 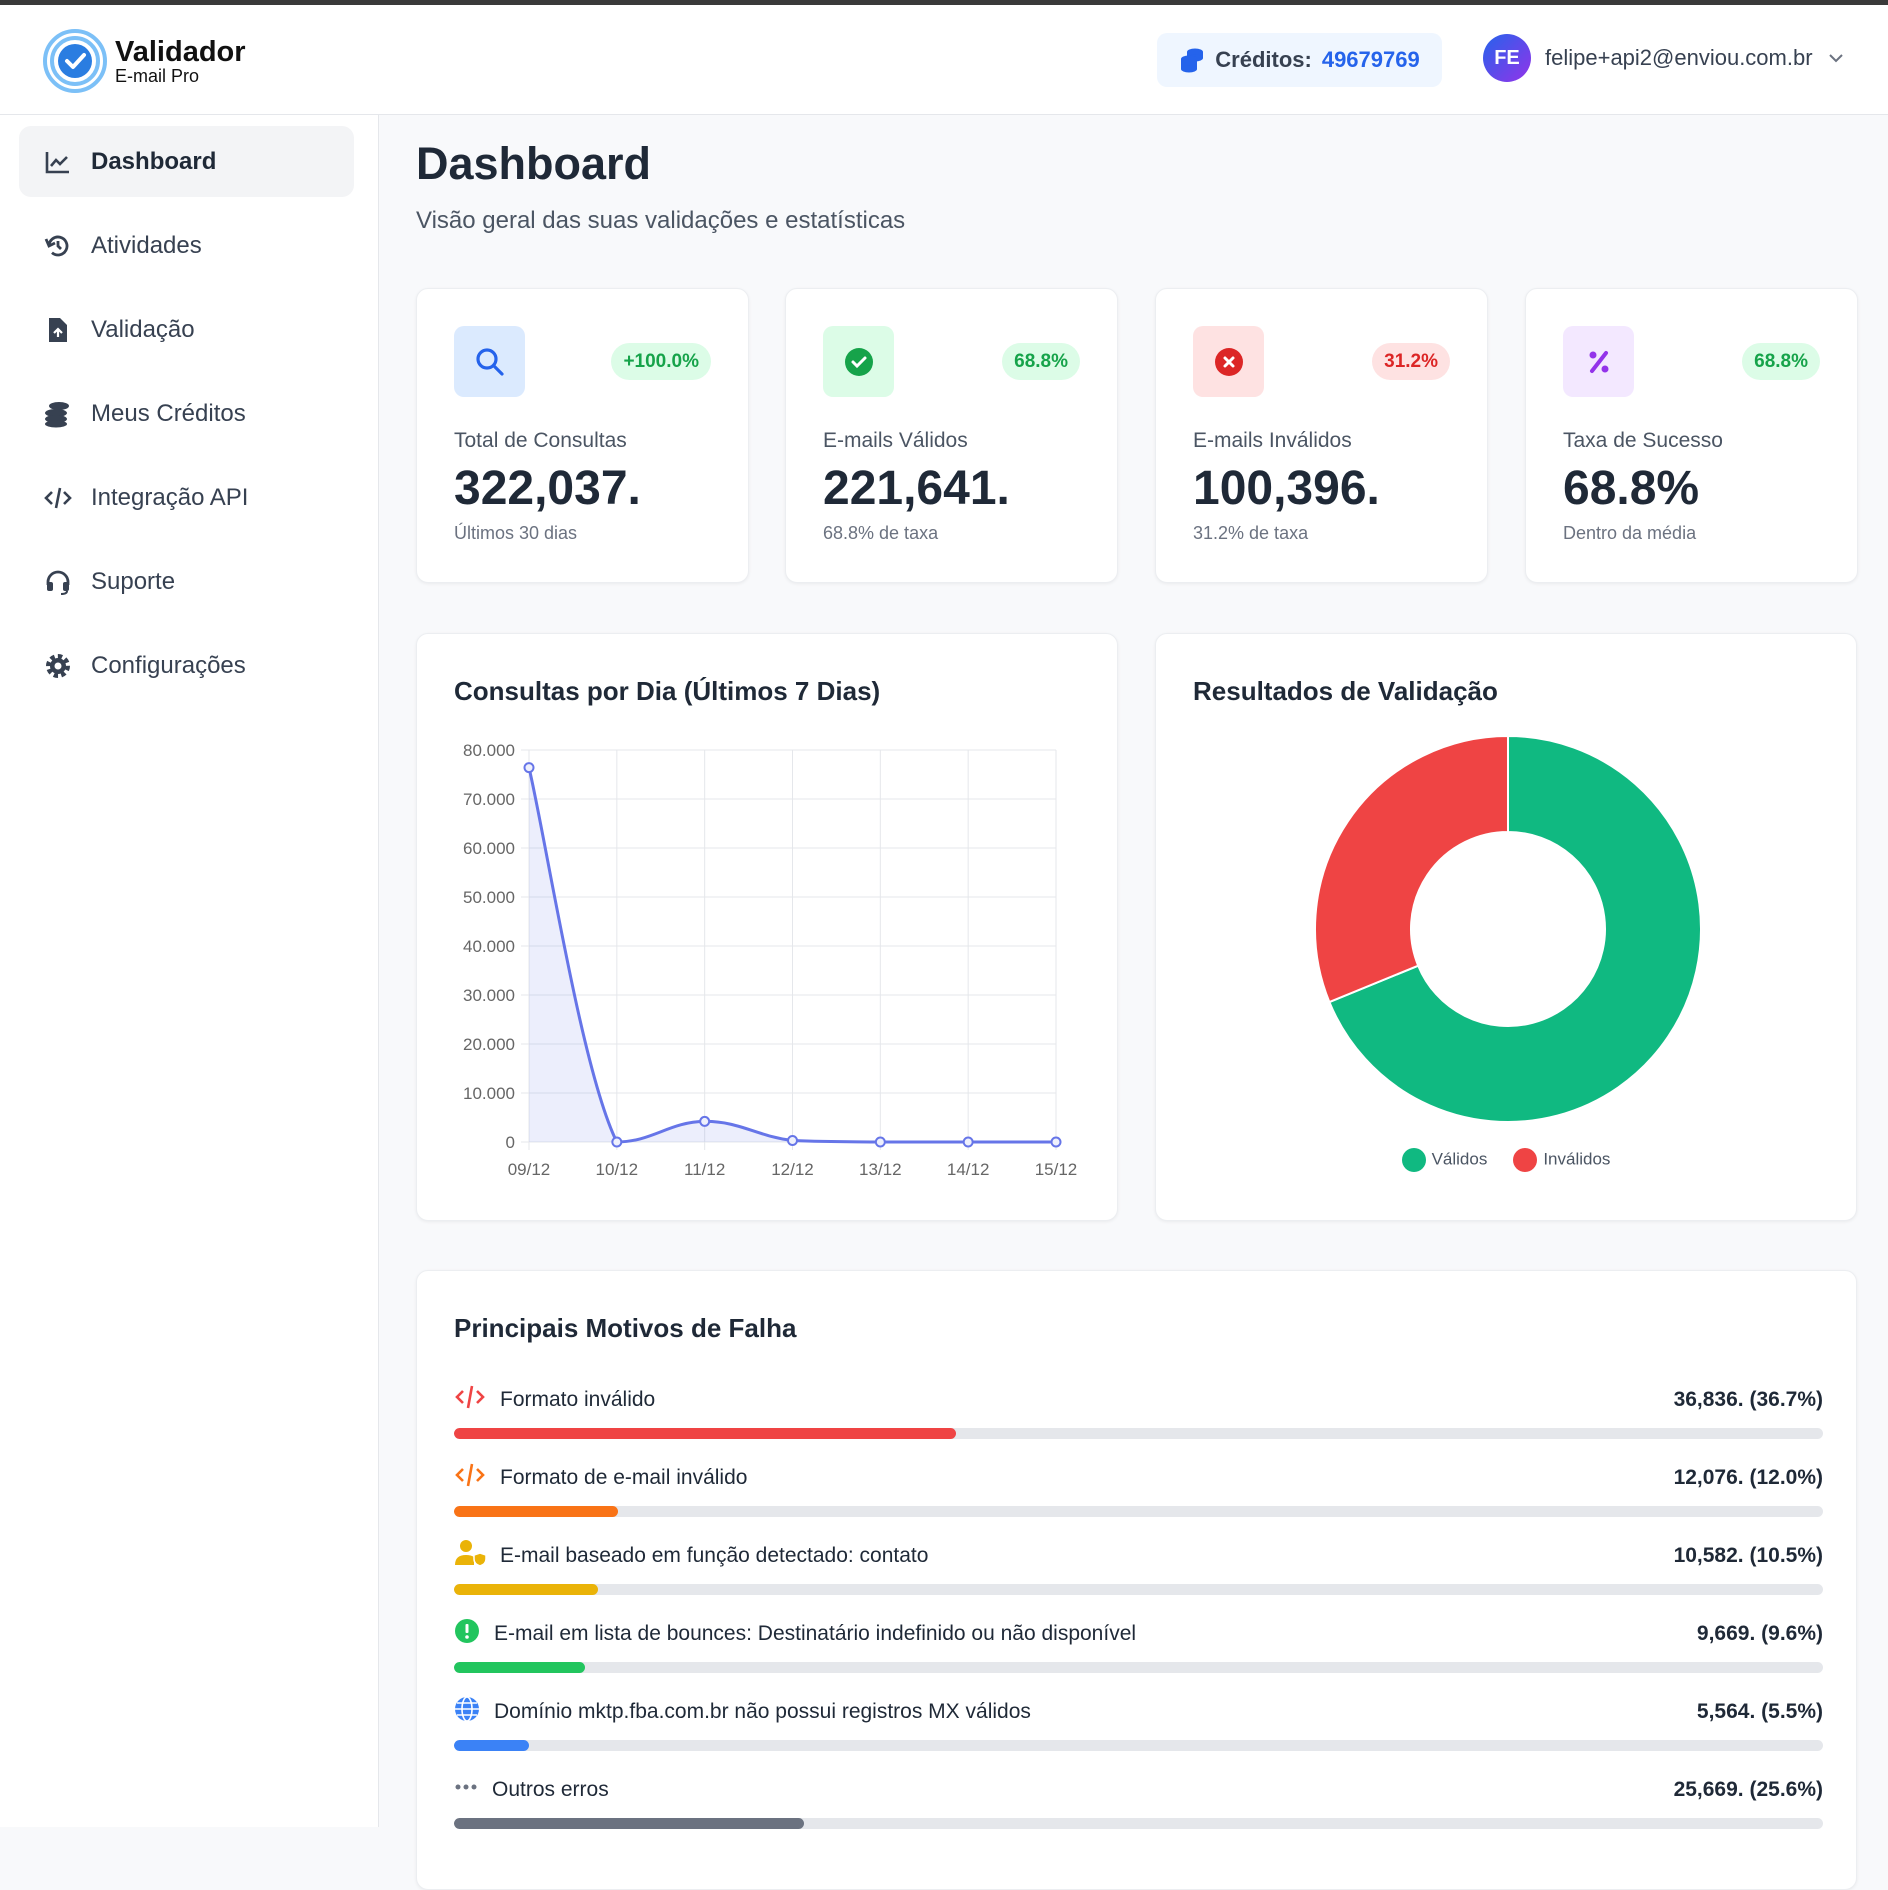 What do you see at coordinates (58, 582) in the screenshot?
I see `headset-icon` at bounding box center [58, 582].